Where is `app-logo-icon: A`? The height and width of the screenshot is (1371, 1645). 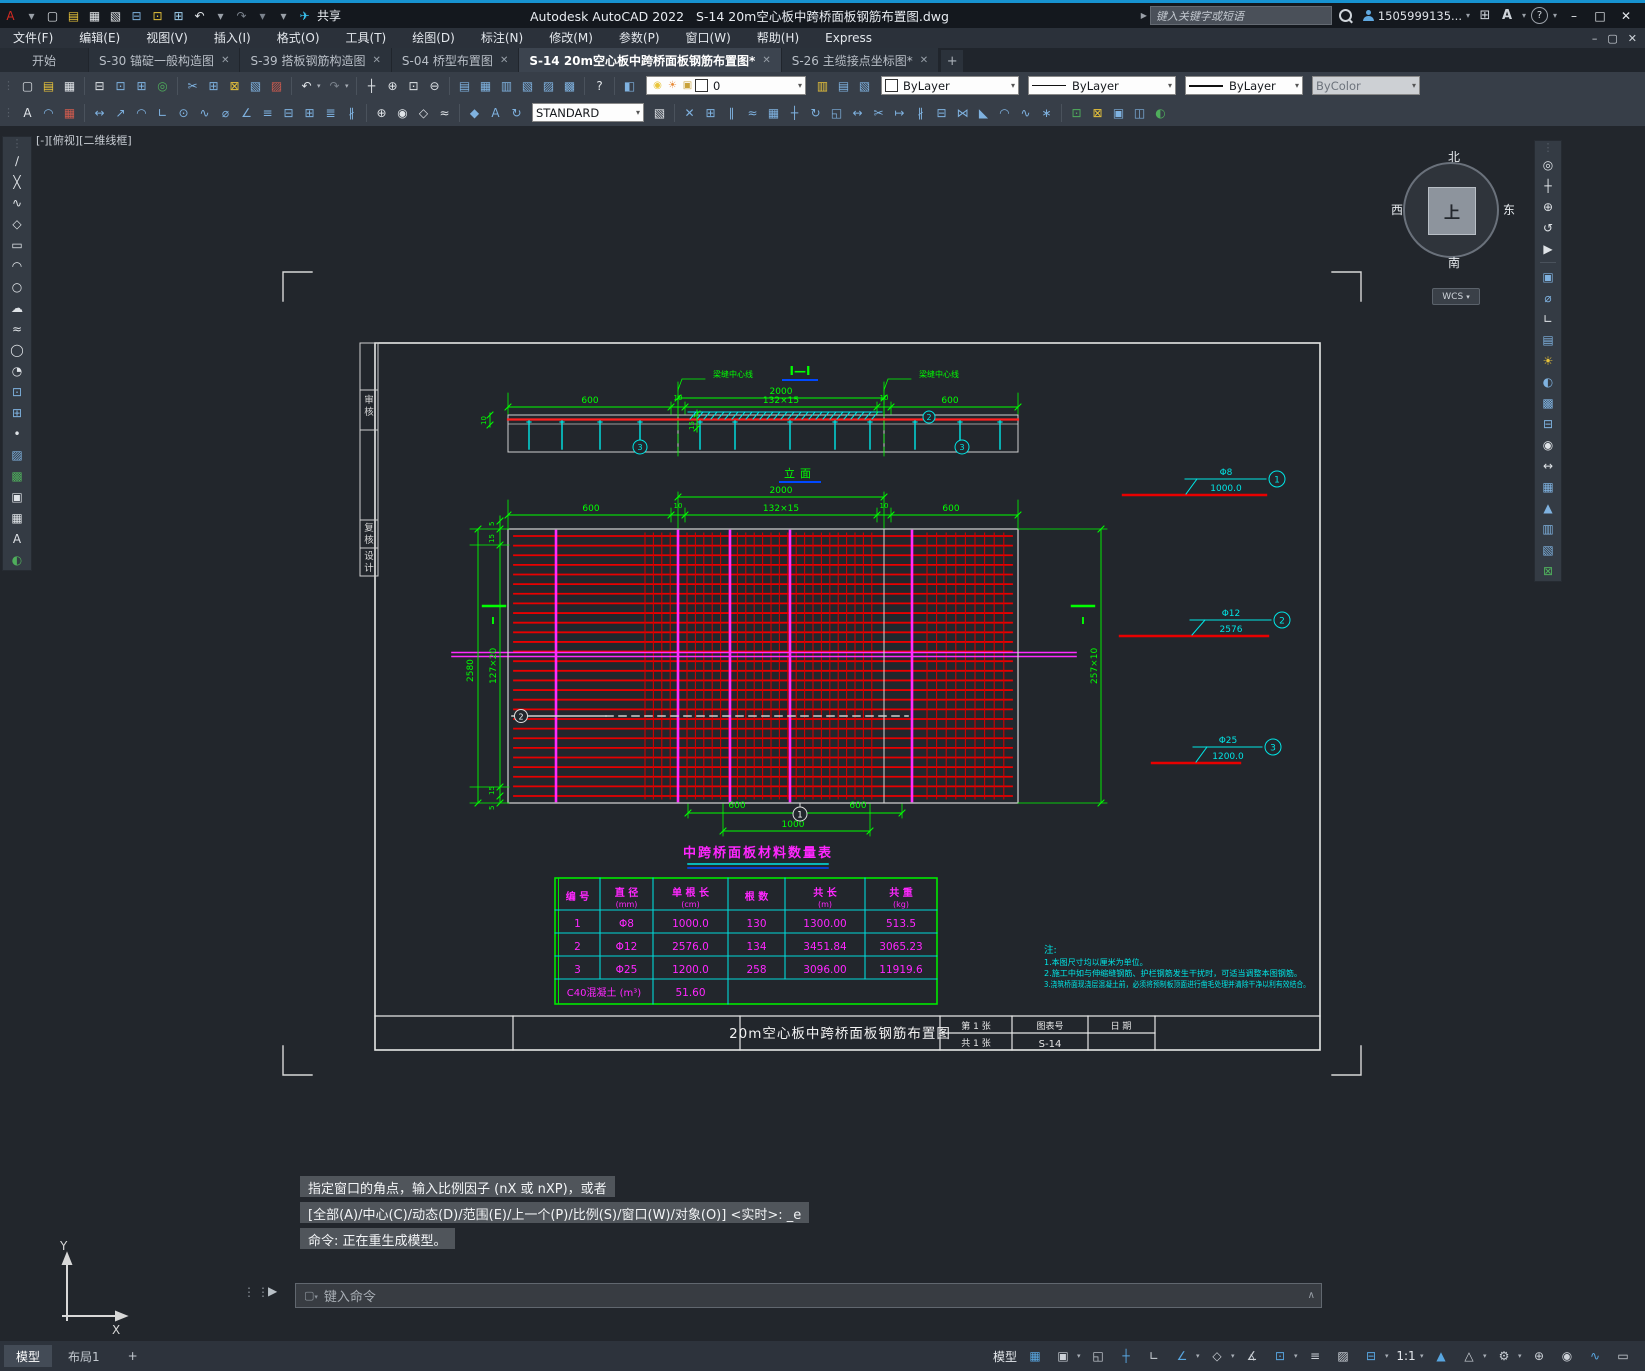
app-logo-icon: A is located at coordinates (10, 15).